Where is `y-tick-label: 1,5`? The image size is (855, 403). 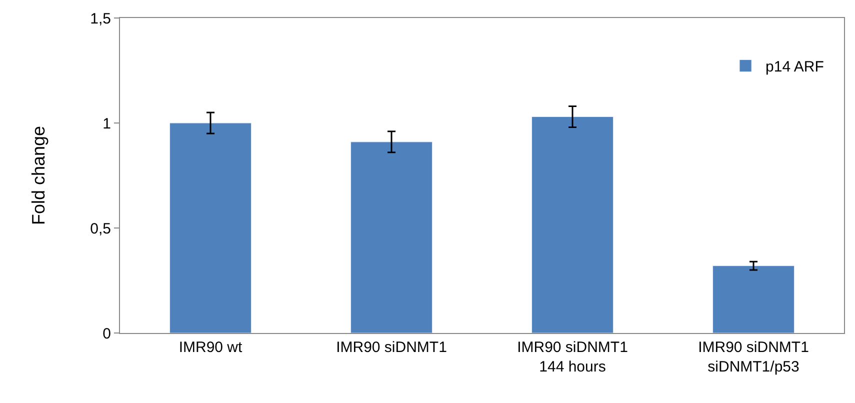
y-tick-label: 1,5 is located at coordinates (100, 19).